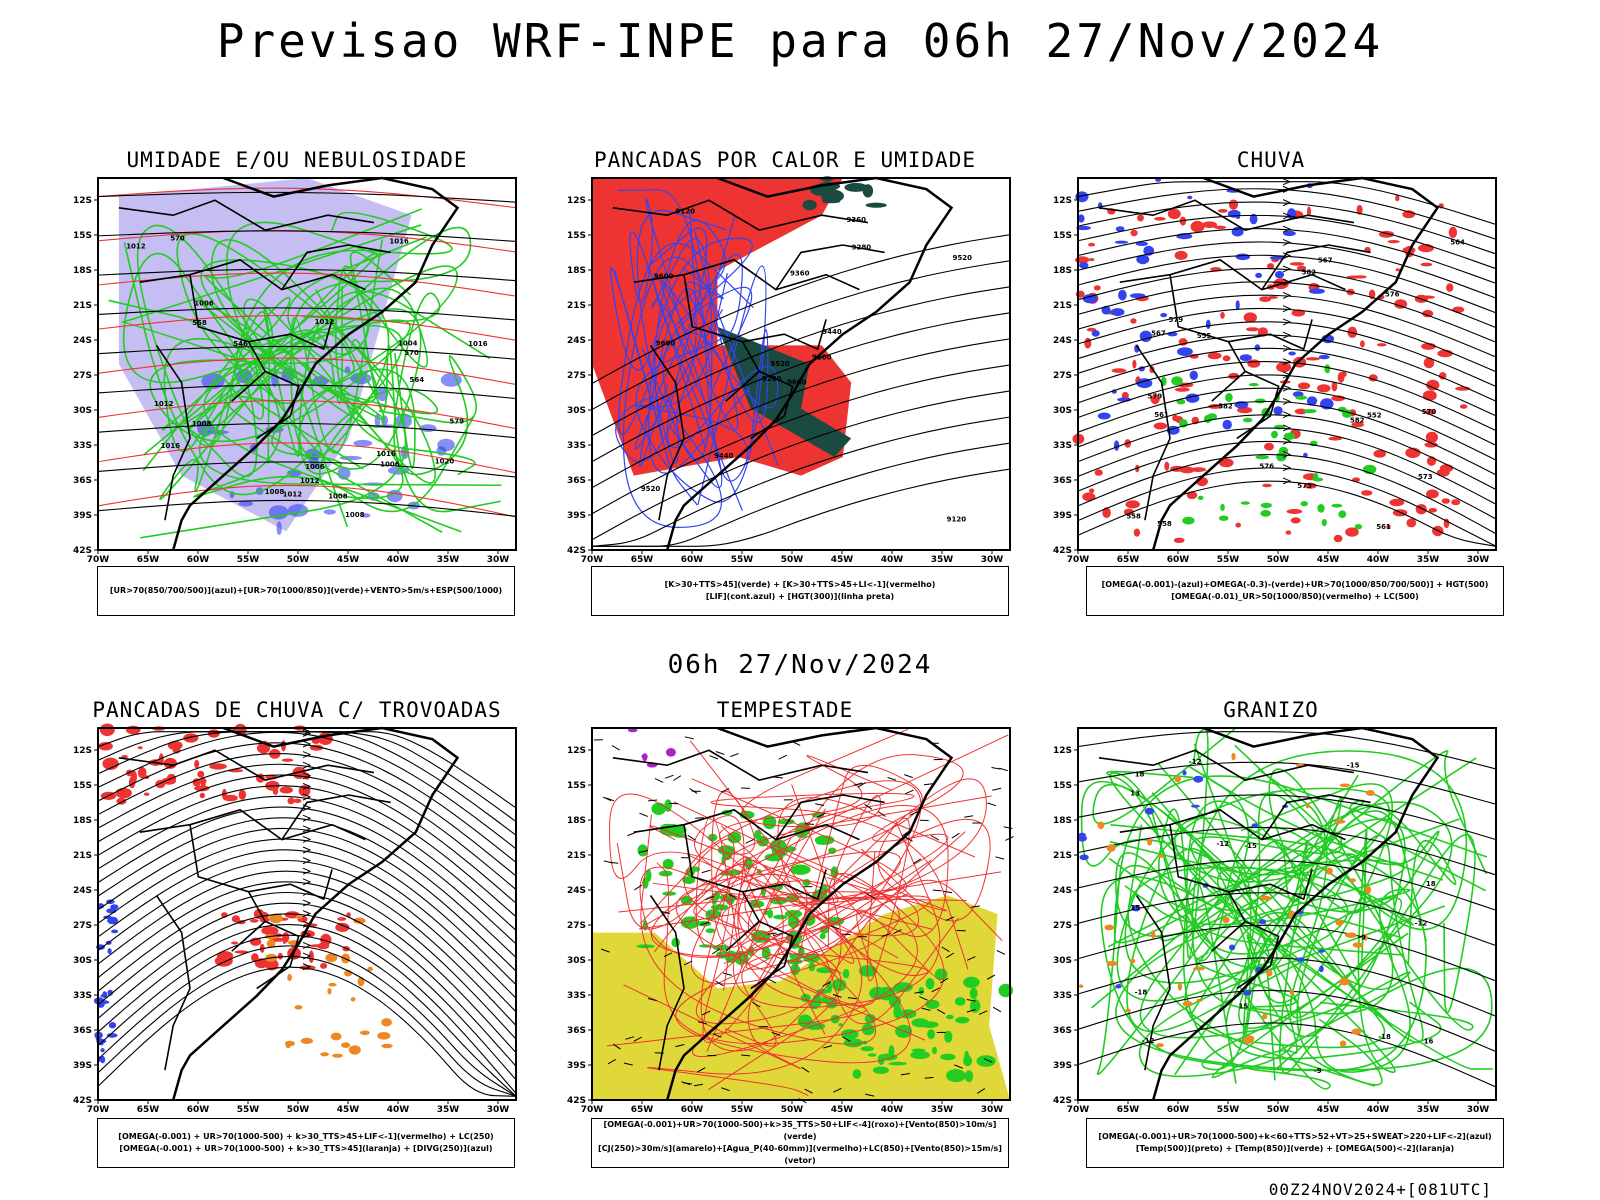 Image resolution: width=1600 pixels, height=1200 pixels. What do you see at coordinates (576, 551) in the screenshot?
I see `lat-tick-label: 42S` at bounding box center [576, 551].